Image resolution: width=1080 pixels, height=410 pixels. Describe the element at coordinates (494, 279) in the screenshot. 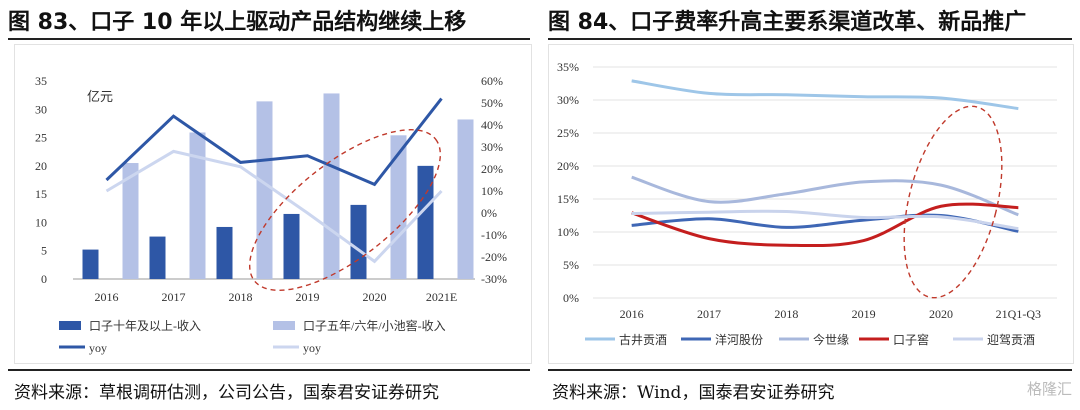

I see `y2-tick-label: -30%` at that location.